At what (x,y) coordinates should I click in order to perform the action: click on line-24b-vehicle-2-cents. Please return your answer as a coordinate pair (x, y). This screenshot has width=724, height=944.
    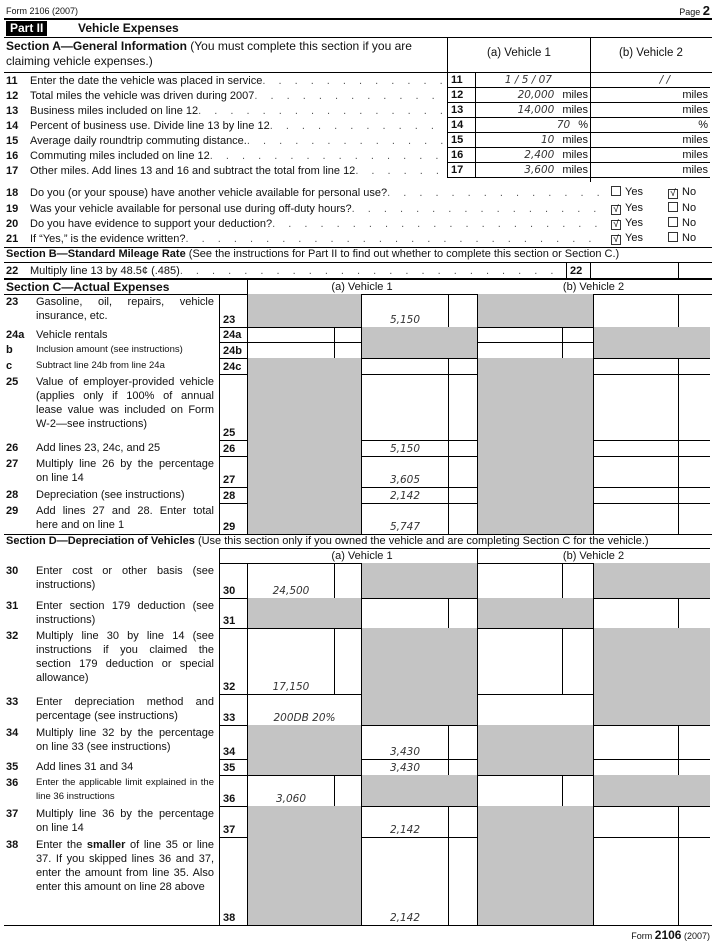
    Looking at the image, I should click on (577, 350).